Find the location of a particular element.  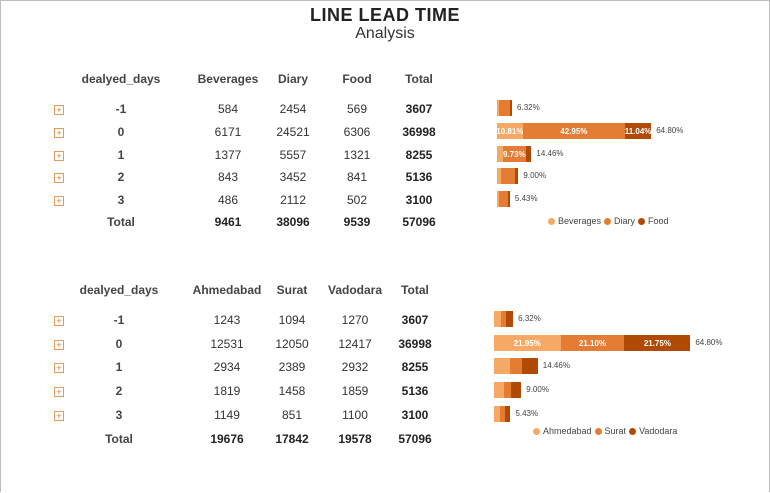

table-cell: 1100 is located at coordinates (355, 415).